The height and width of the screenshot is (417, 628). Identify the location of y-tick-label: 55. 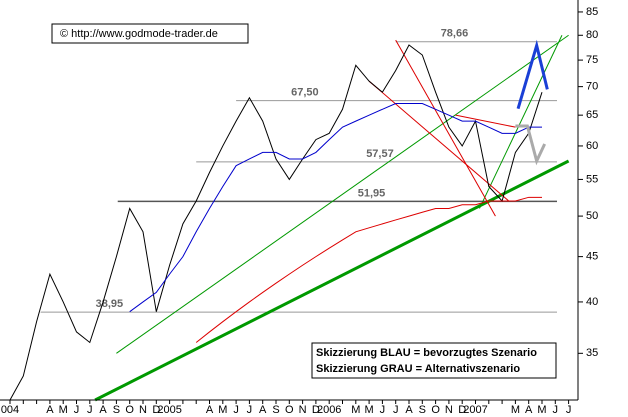
(592, 179).